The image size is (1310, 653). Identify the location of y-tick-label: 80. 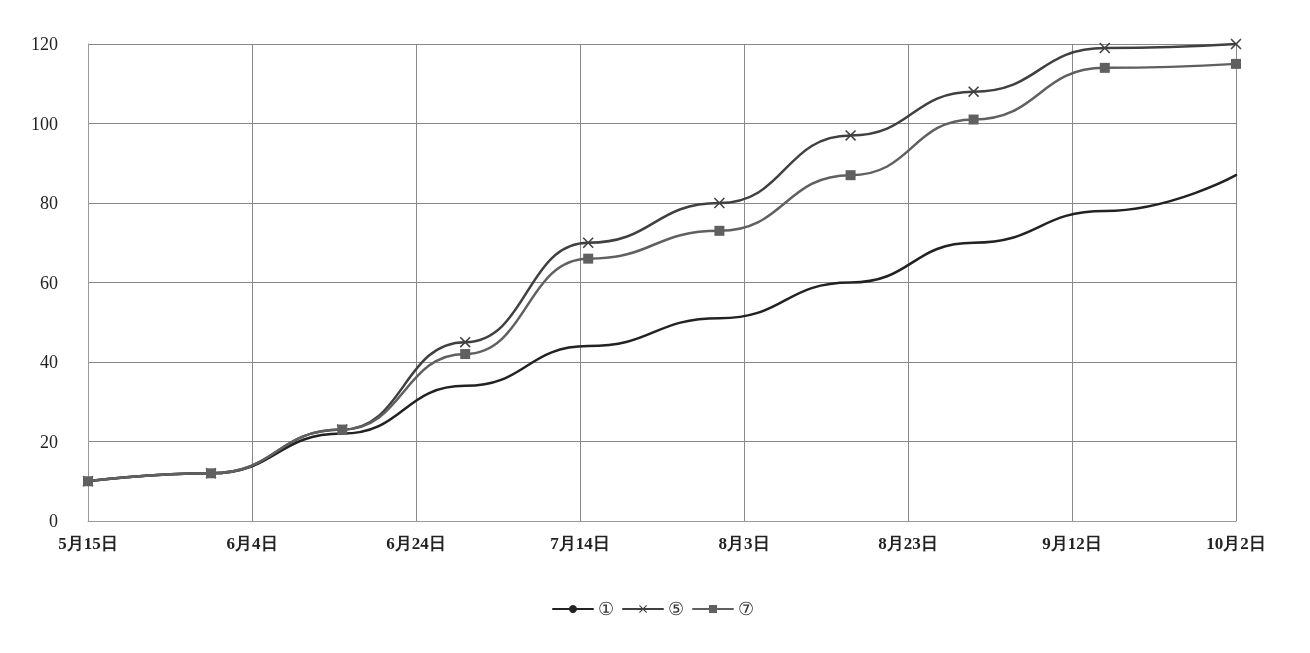
(49, 203).